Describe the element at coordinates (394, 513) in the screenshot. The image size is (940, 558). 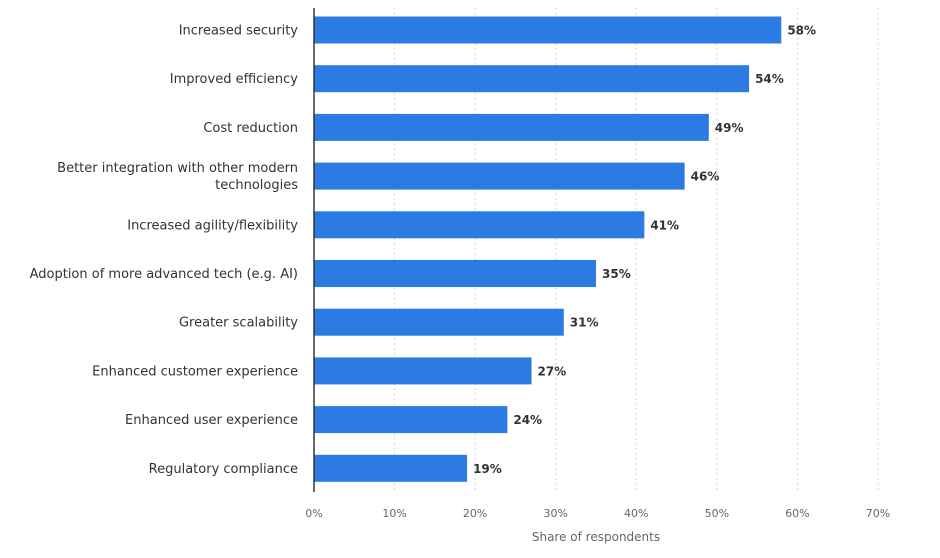
I see `x-tick-label: 10%` at that location.